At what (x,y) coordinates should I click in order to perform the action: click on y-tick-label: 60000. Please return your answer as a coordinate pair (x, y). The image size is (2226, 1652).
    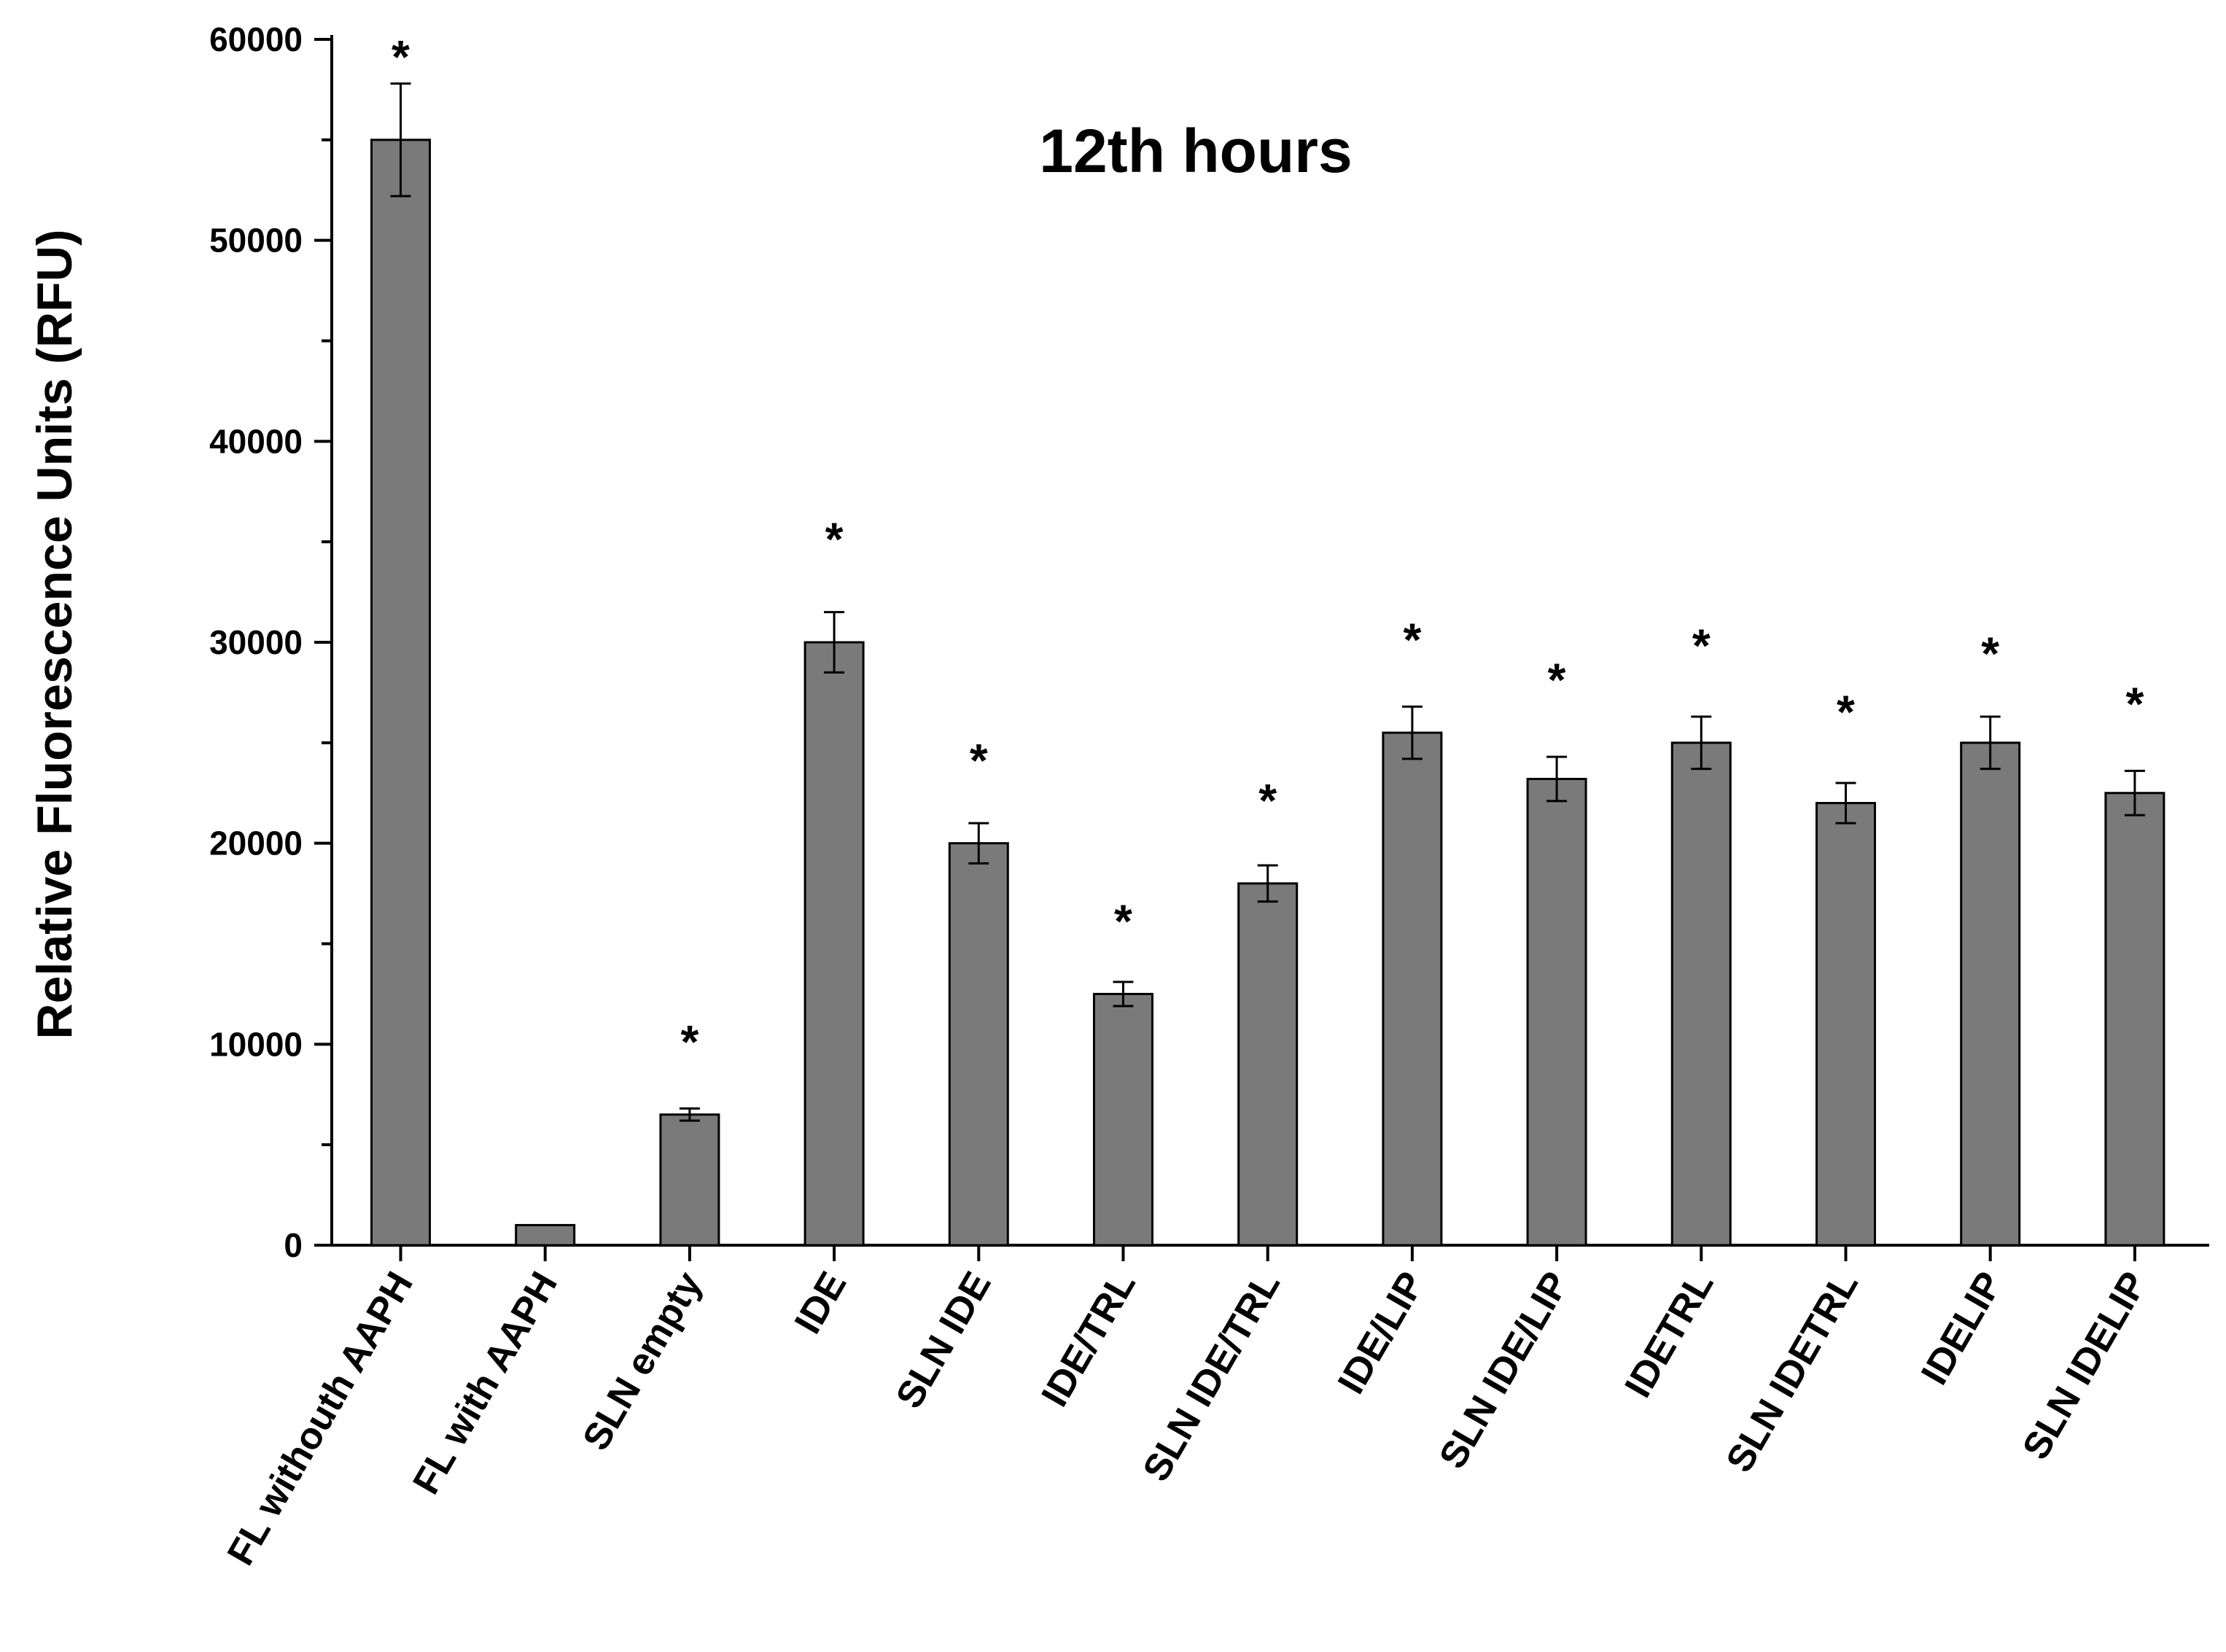
    Looking at the image, I should click on (256, 39).